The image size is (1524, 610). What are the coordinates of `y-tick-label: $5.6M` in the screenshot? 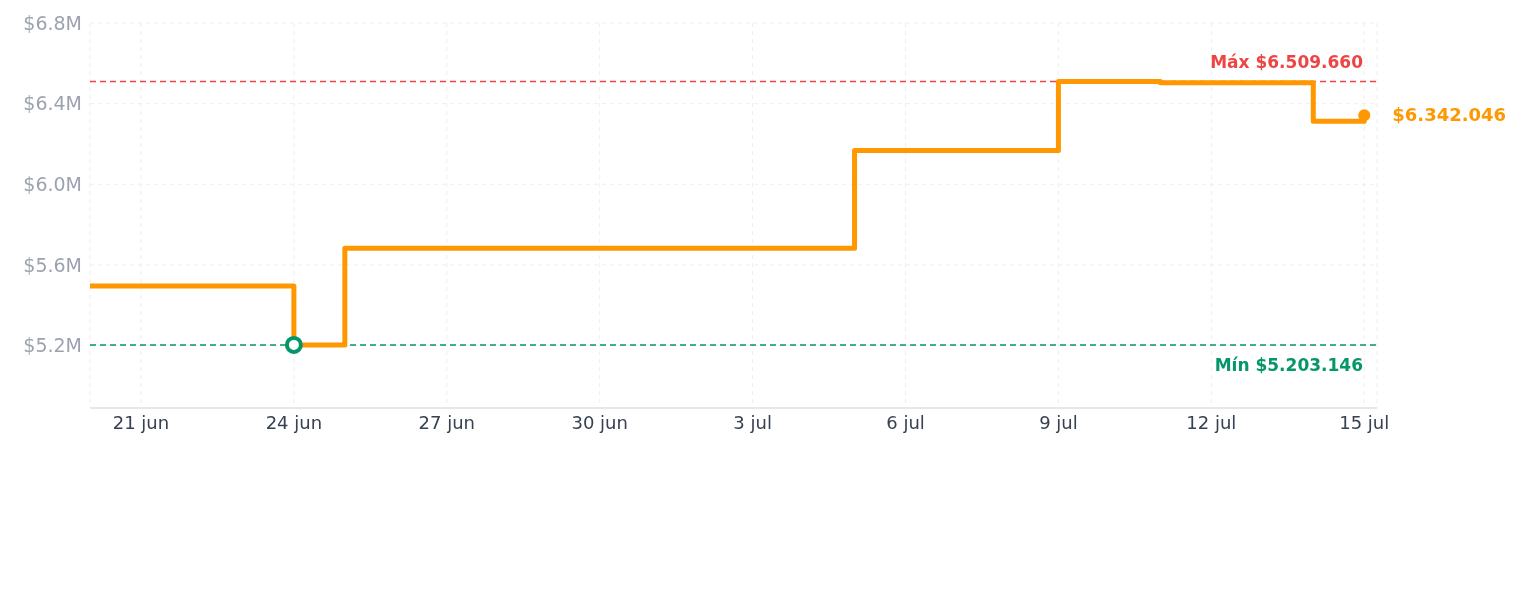 It's located at (52, 264).